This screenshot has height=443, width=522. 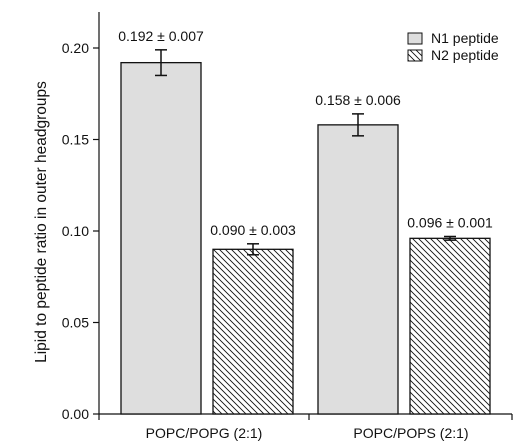 I want to click on y-tick-label: 0.20, so click(x=75, y=48).